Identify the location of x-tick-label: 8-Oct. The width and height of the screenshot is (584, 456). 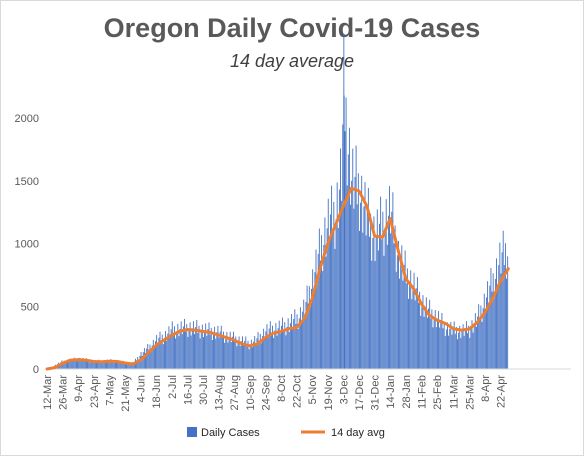
(282, 388).